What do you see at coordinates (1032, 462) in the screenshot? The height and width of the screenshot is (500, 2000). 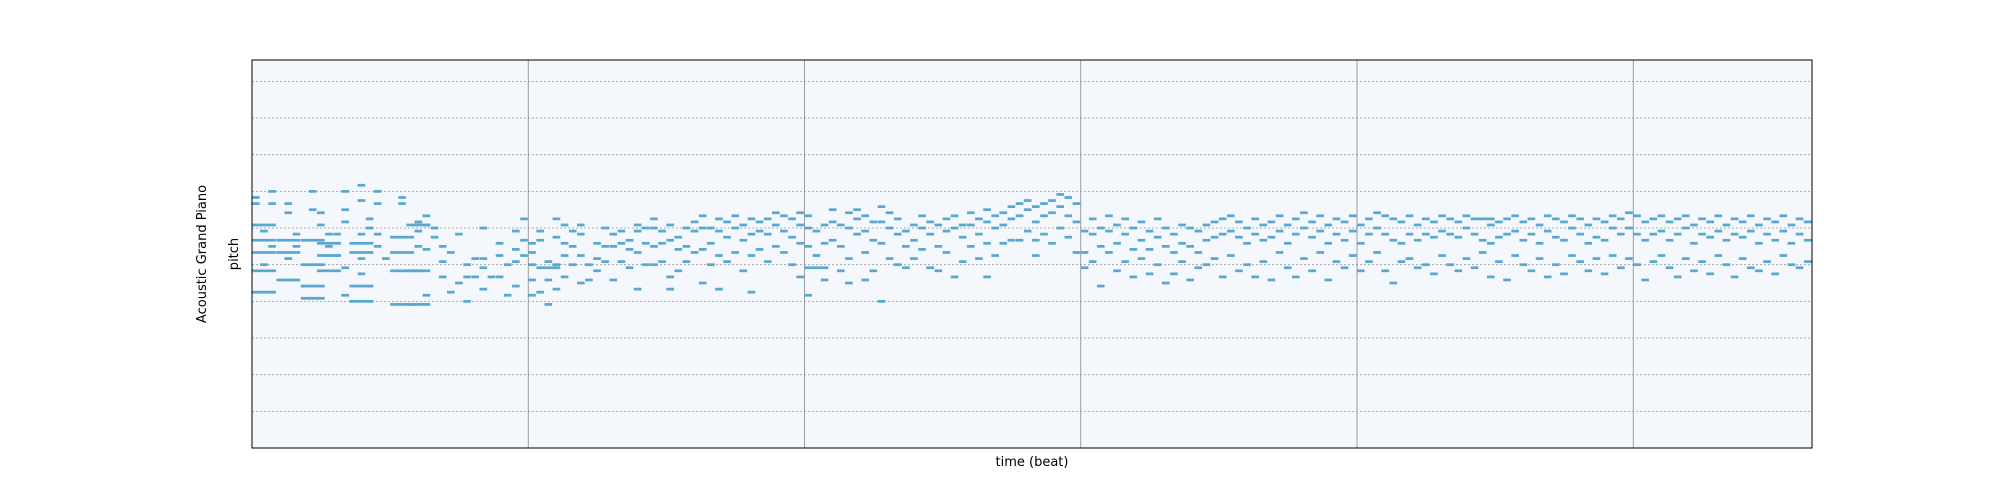 I see `x-axis-label: time (beat)` at bounding box center [1032, 462].